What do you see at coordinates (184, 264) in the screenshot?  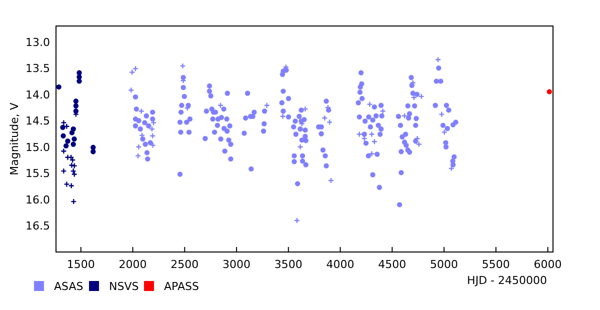 I see `x-tick-label: 2500` at bounding box center [184, 264].